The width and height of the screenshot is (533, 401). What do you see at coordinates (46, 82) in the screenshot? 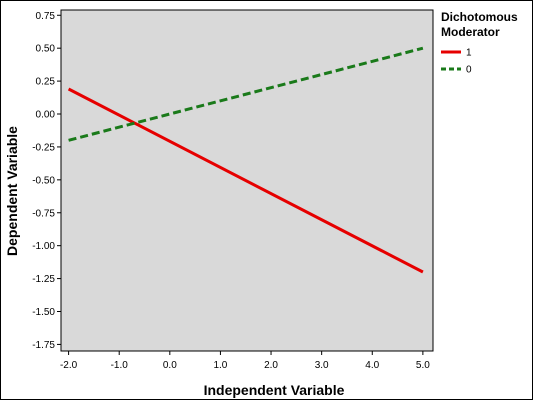
I see `y-tick-label: 0.25` at bounding box center [46, 82].